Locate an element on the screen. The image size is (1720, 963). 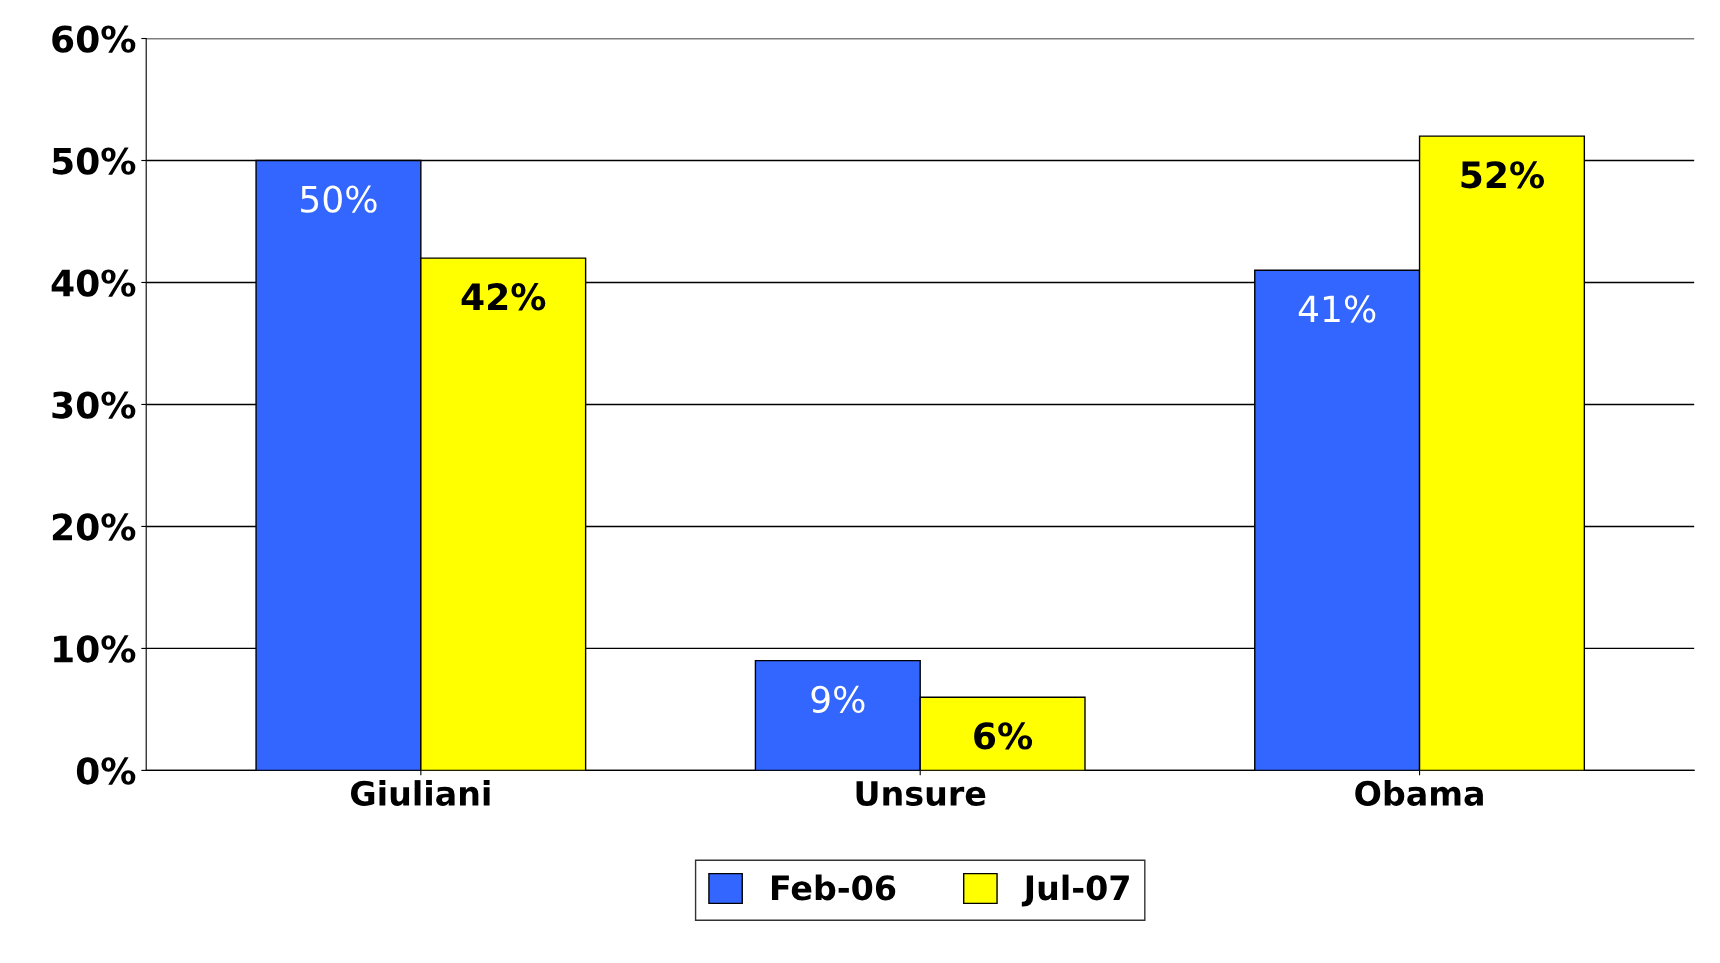
x-tick-label: Giuliani is located at coordinates (420, 793).